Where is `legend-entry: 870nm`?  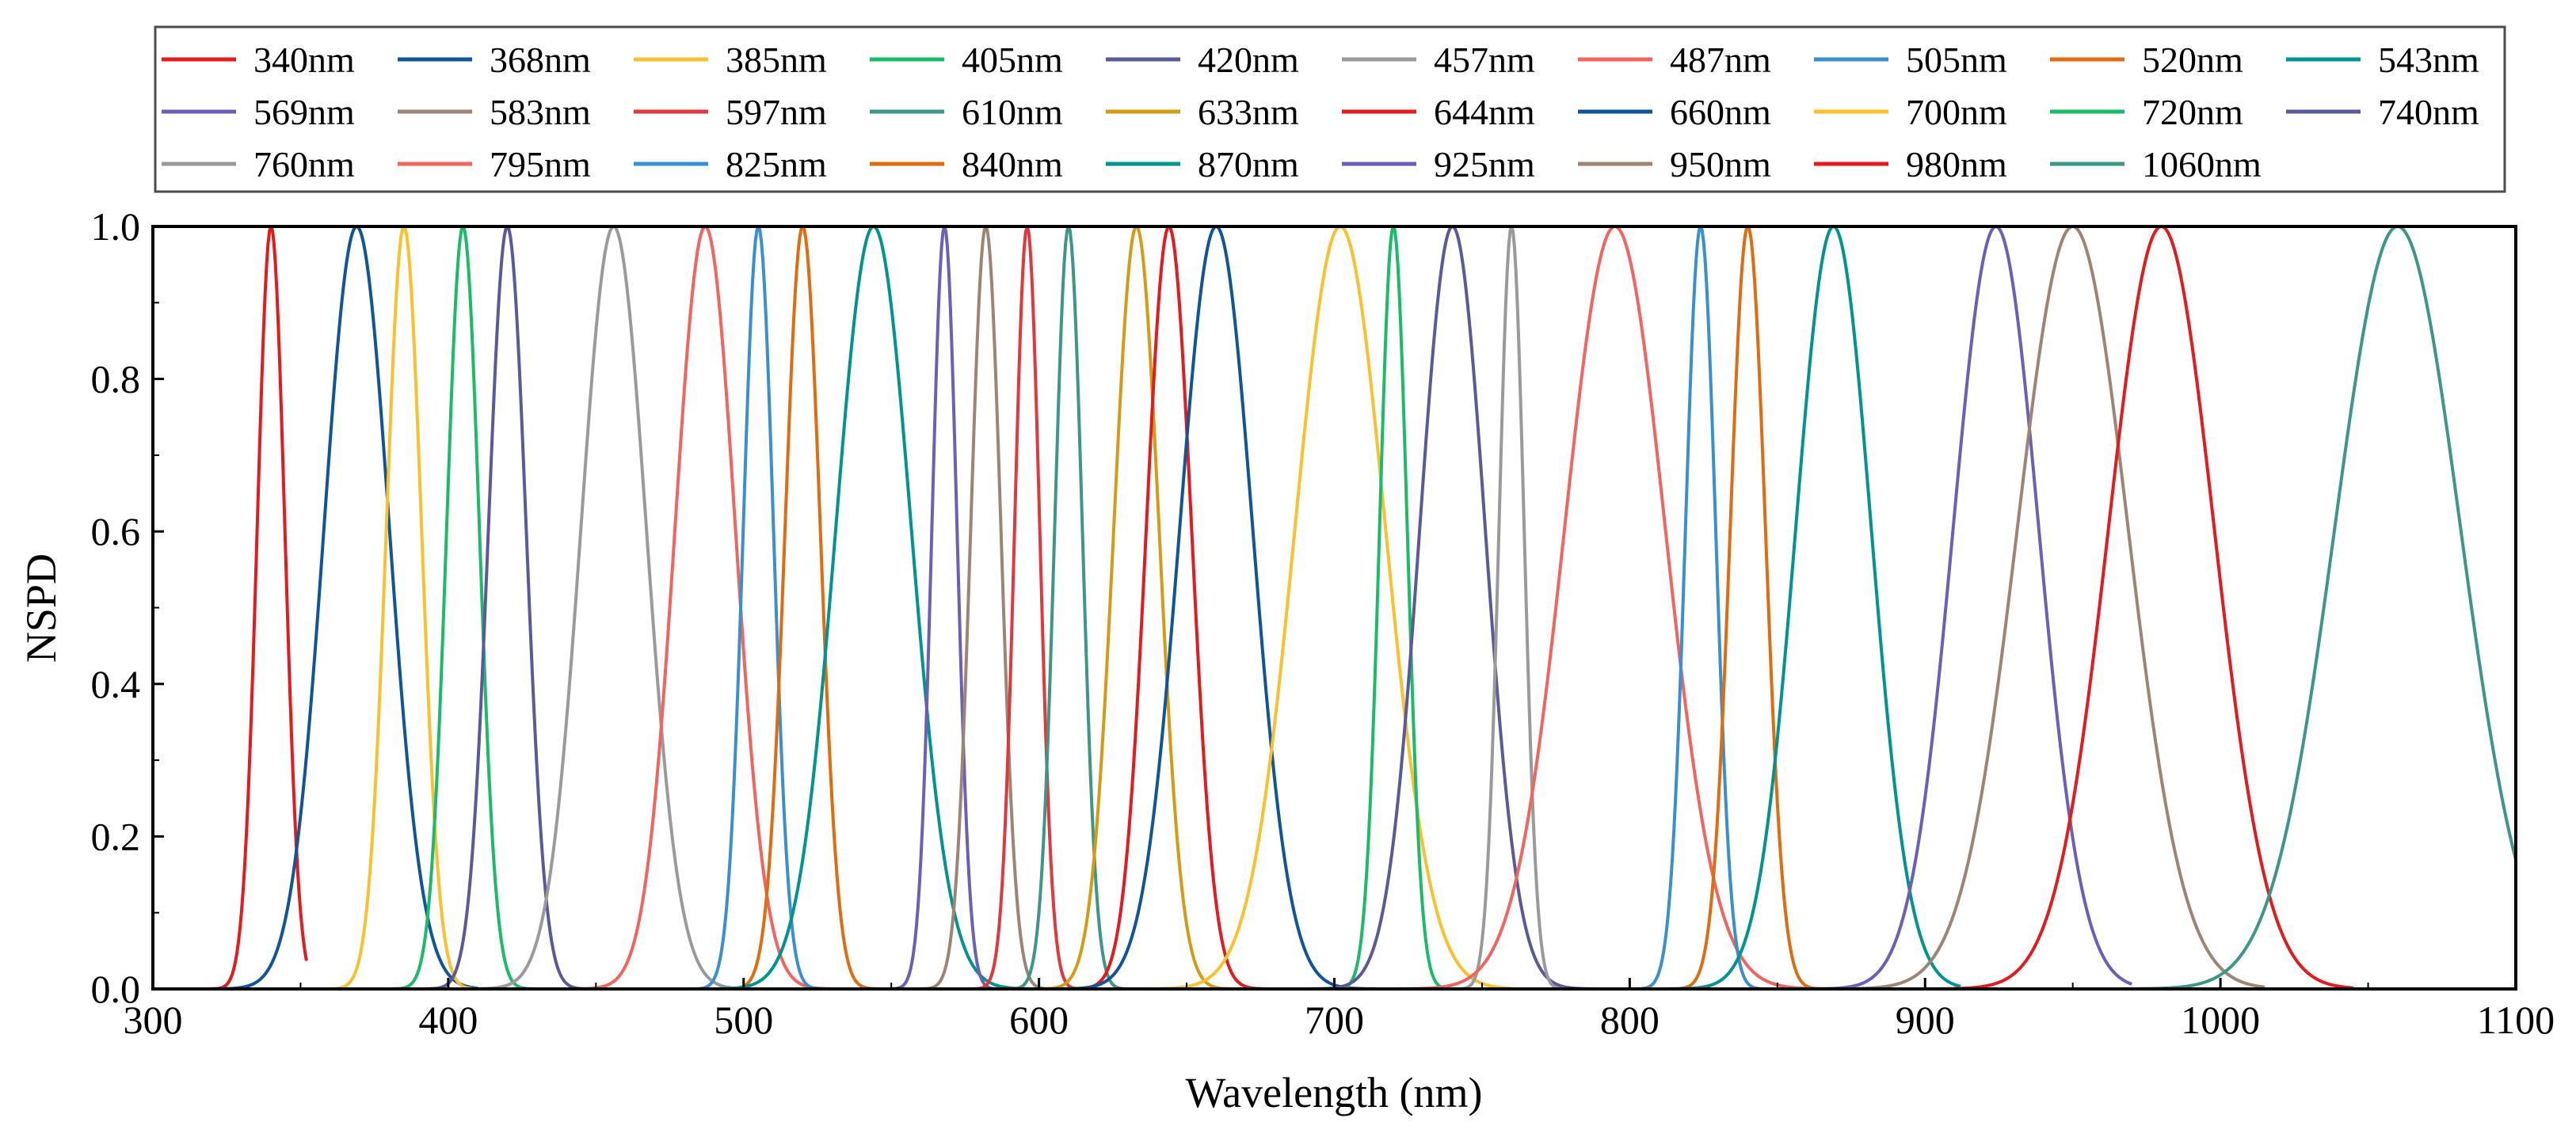 legend-entry: 870nm is located at coordinates (1202, 164).